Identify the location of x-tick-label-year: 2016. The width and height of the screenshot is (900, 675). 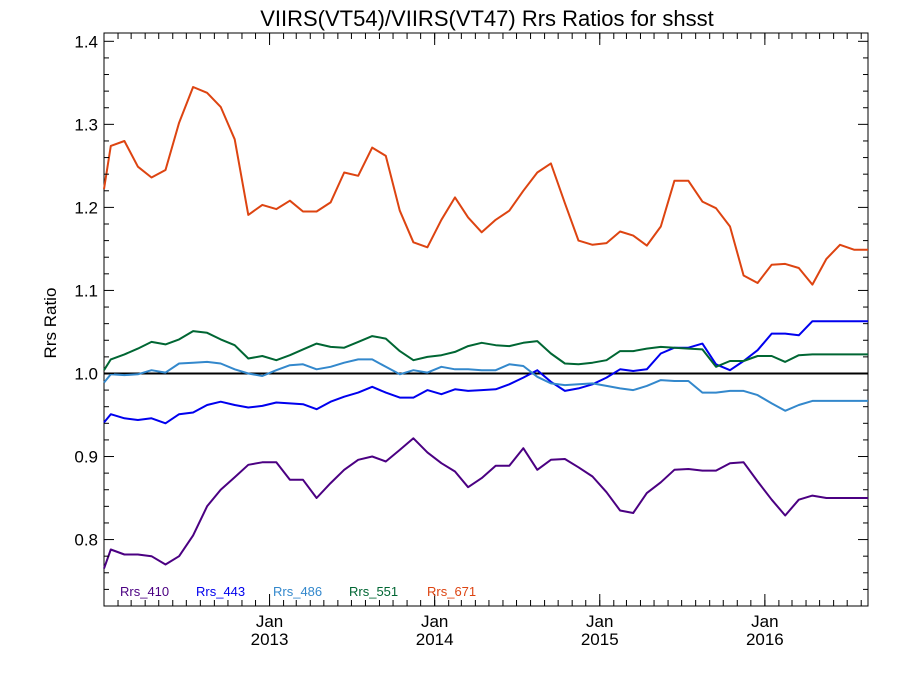
(765, 639).